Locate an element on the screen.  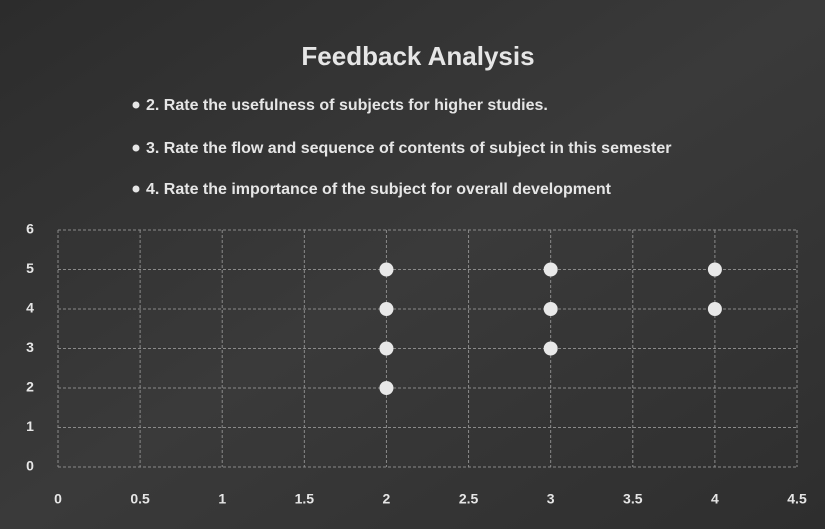
x-tick-label: 2.5 is located at coordinates (469, 499).